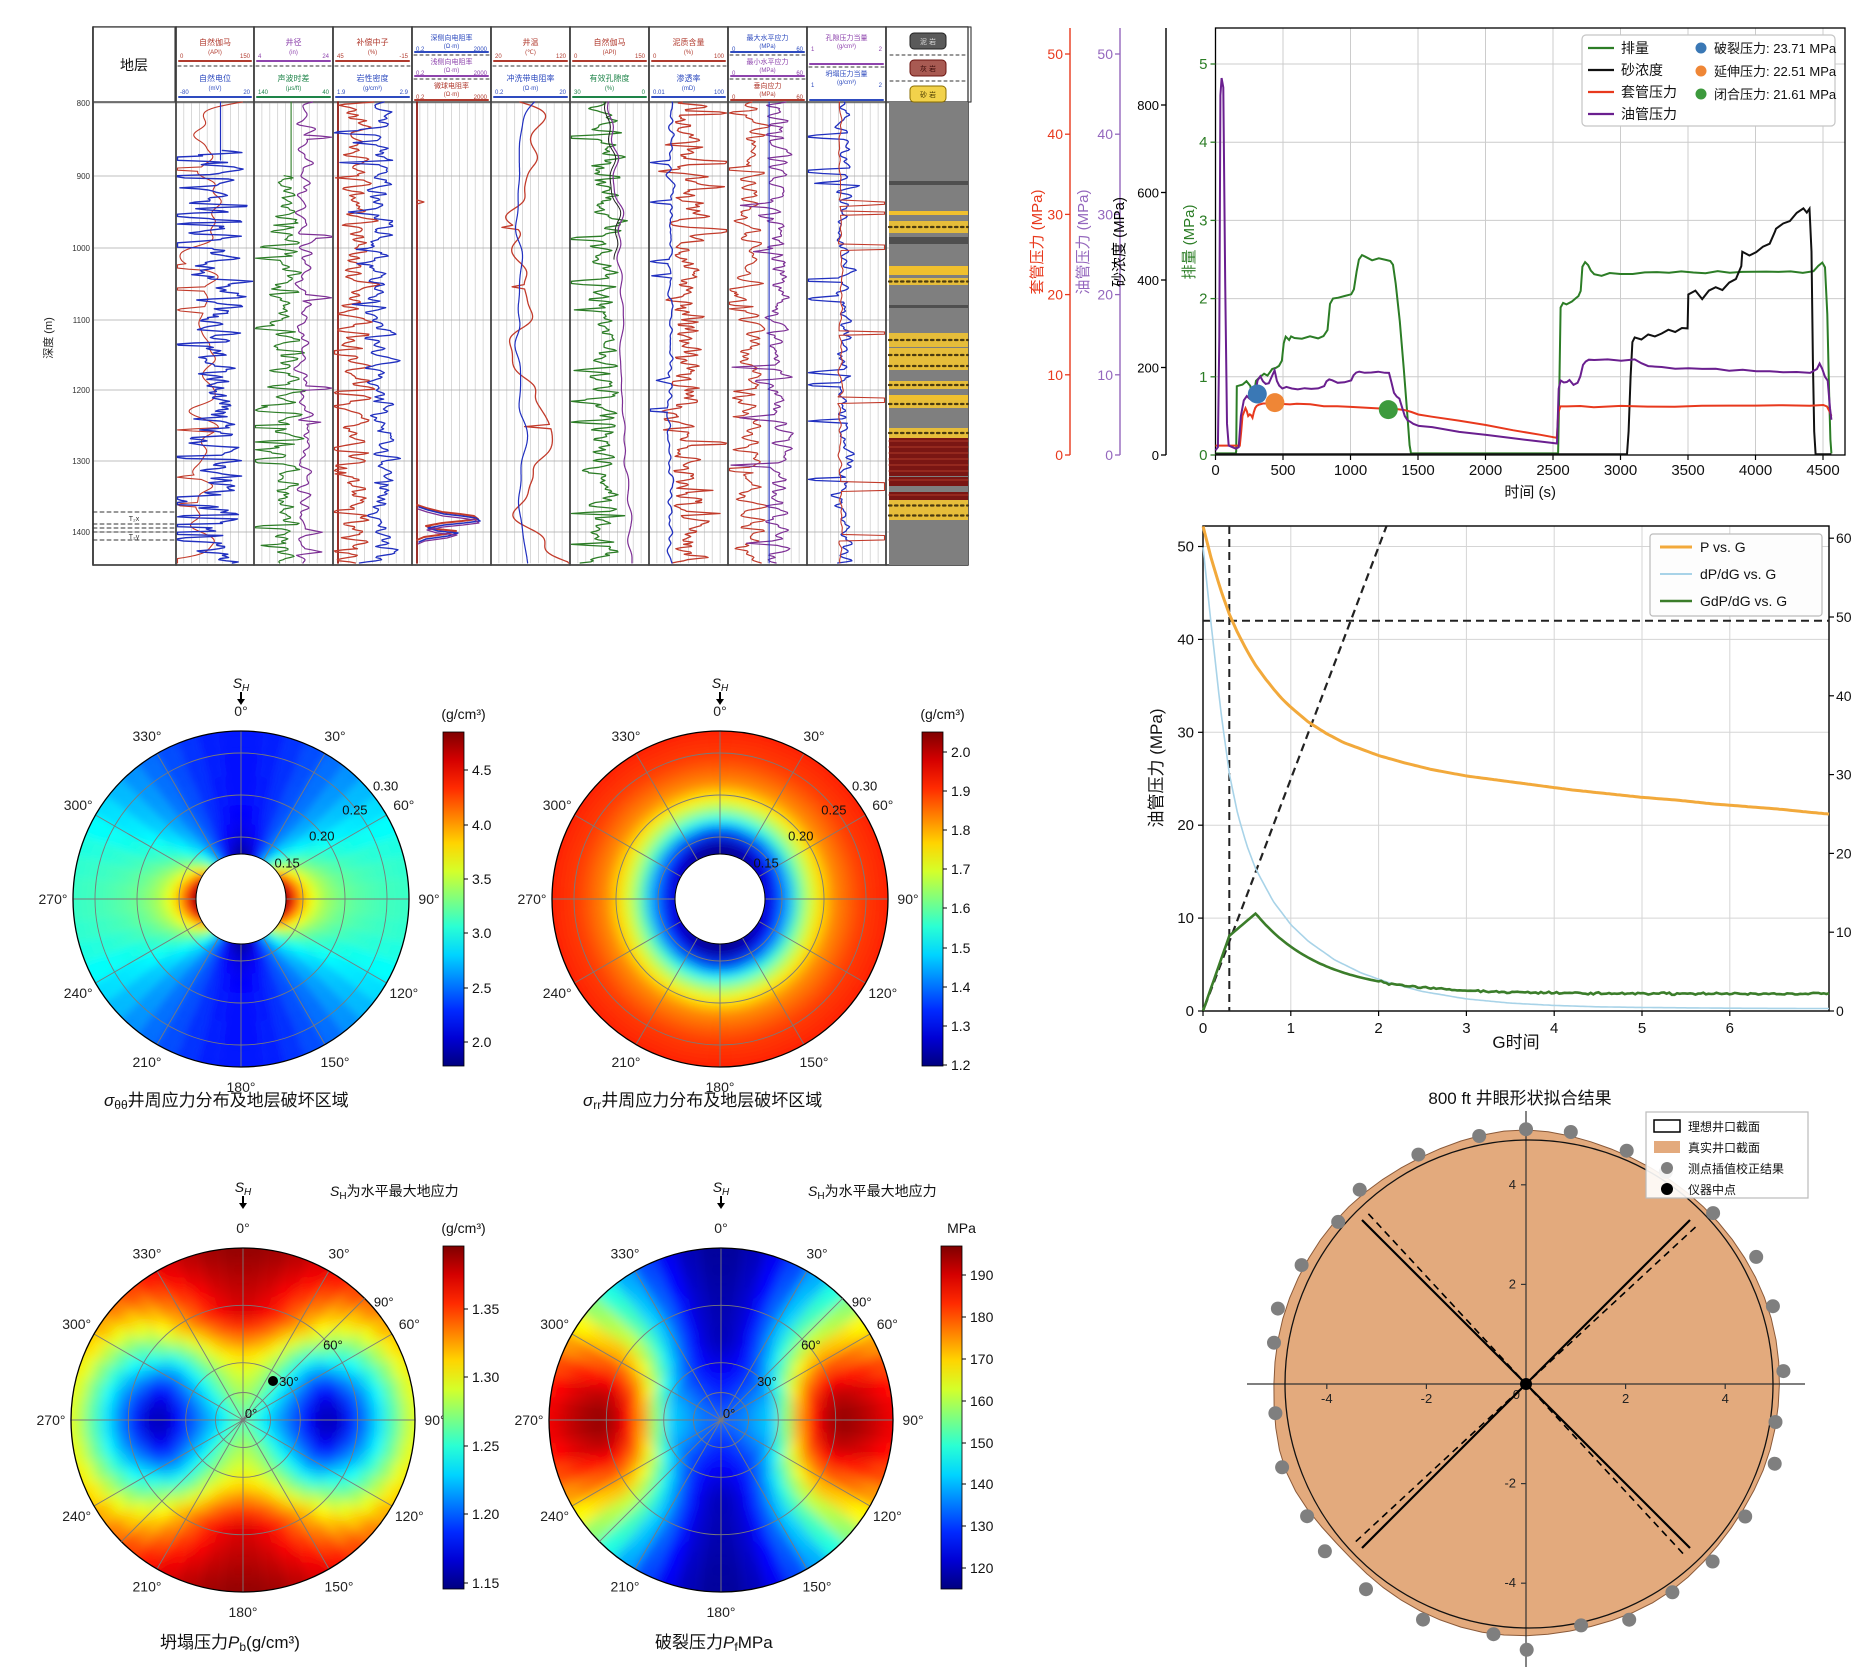  Describe the element at coordinates (847, 73) in the screenshot. I see `svg-text: 坍塌压力当量` at that location.